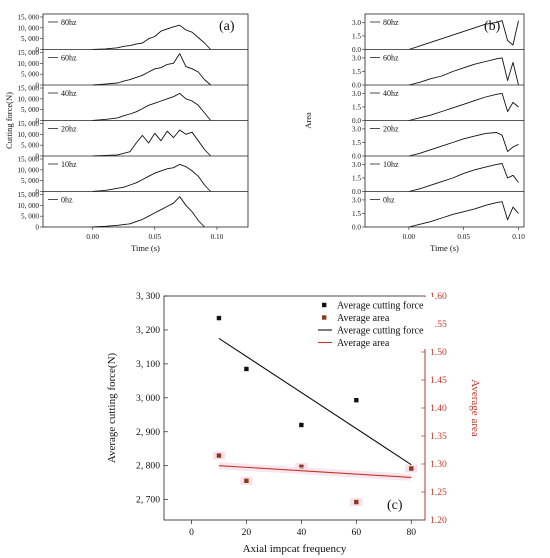 The image size is (550, 558). What do you see at coordinates (148, 466) in the screenshot?
I see `y-tick-label: 2, 800` at bounding box center [148, 466].